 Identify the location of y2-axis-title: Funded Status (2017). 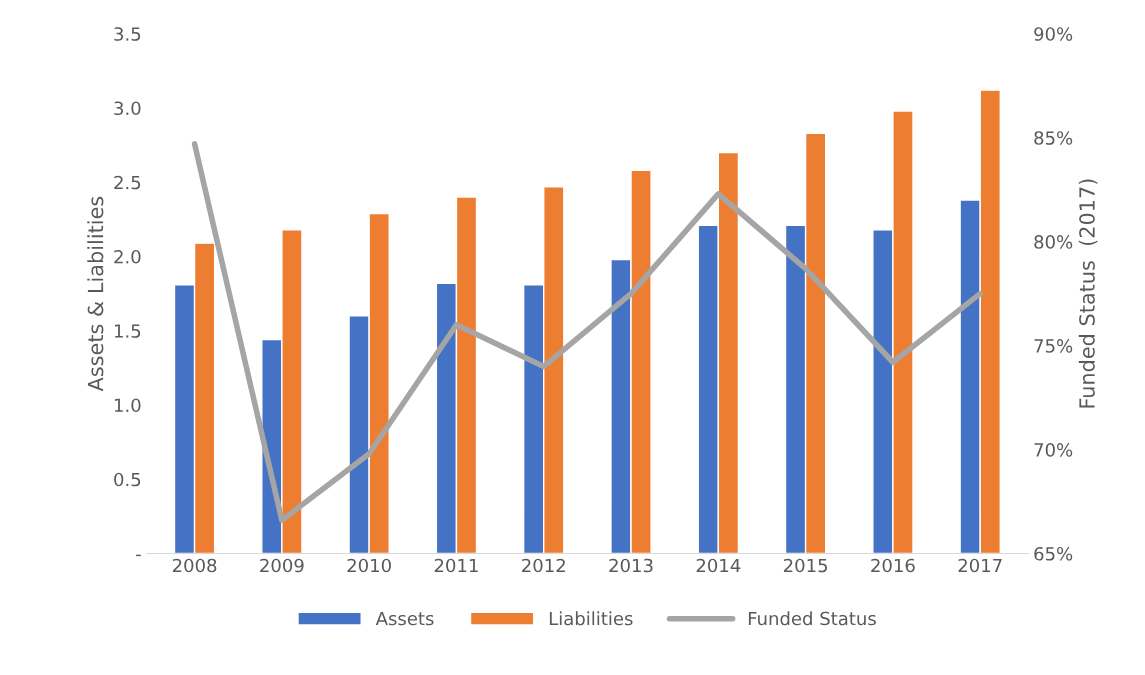
(1088, 293).